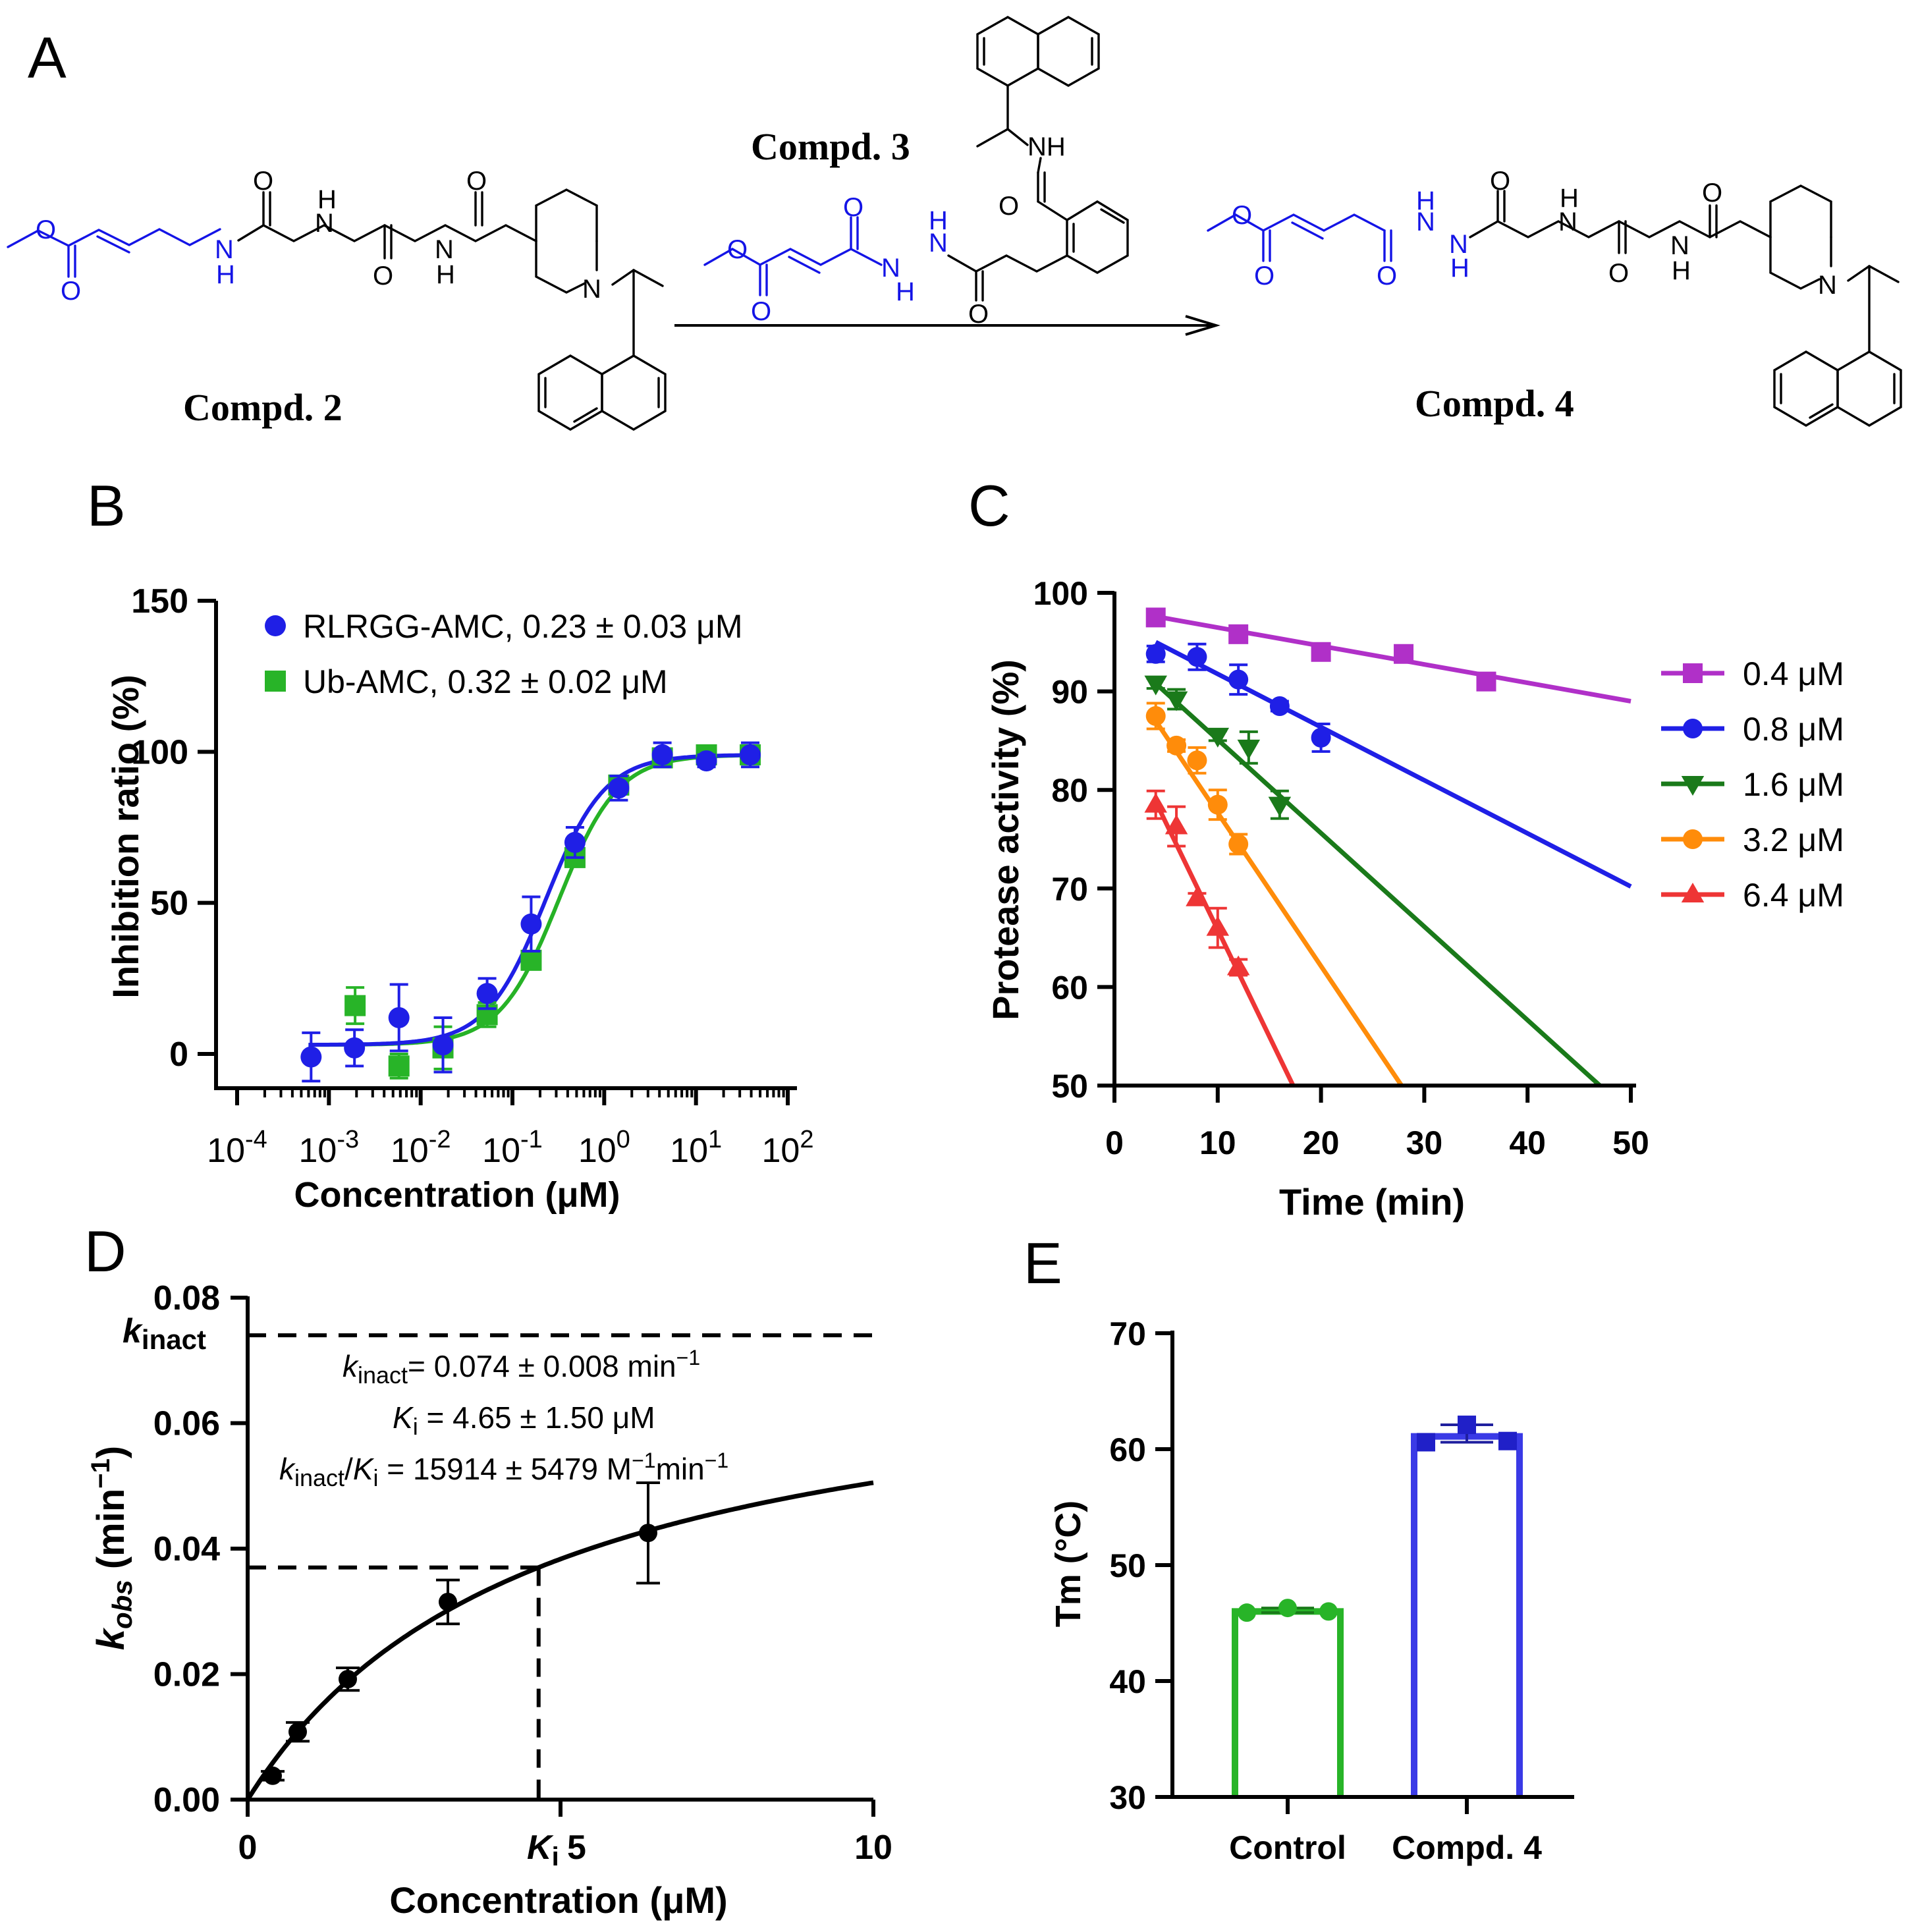  What do you see at coordinates (1068, 1565) in the screenshot?
I see `panel-e-y-axis-label: Tm (°C)` at bounding box center [1068, 1565].